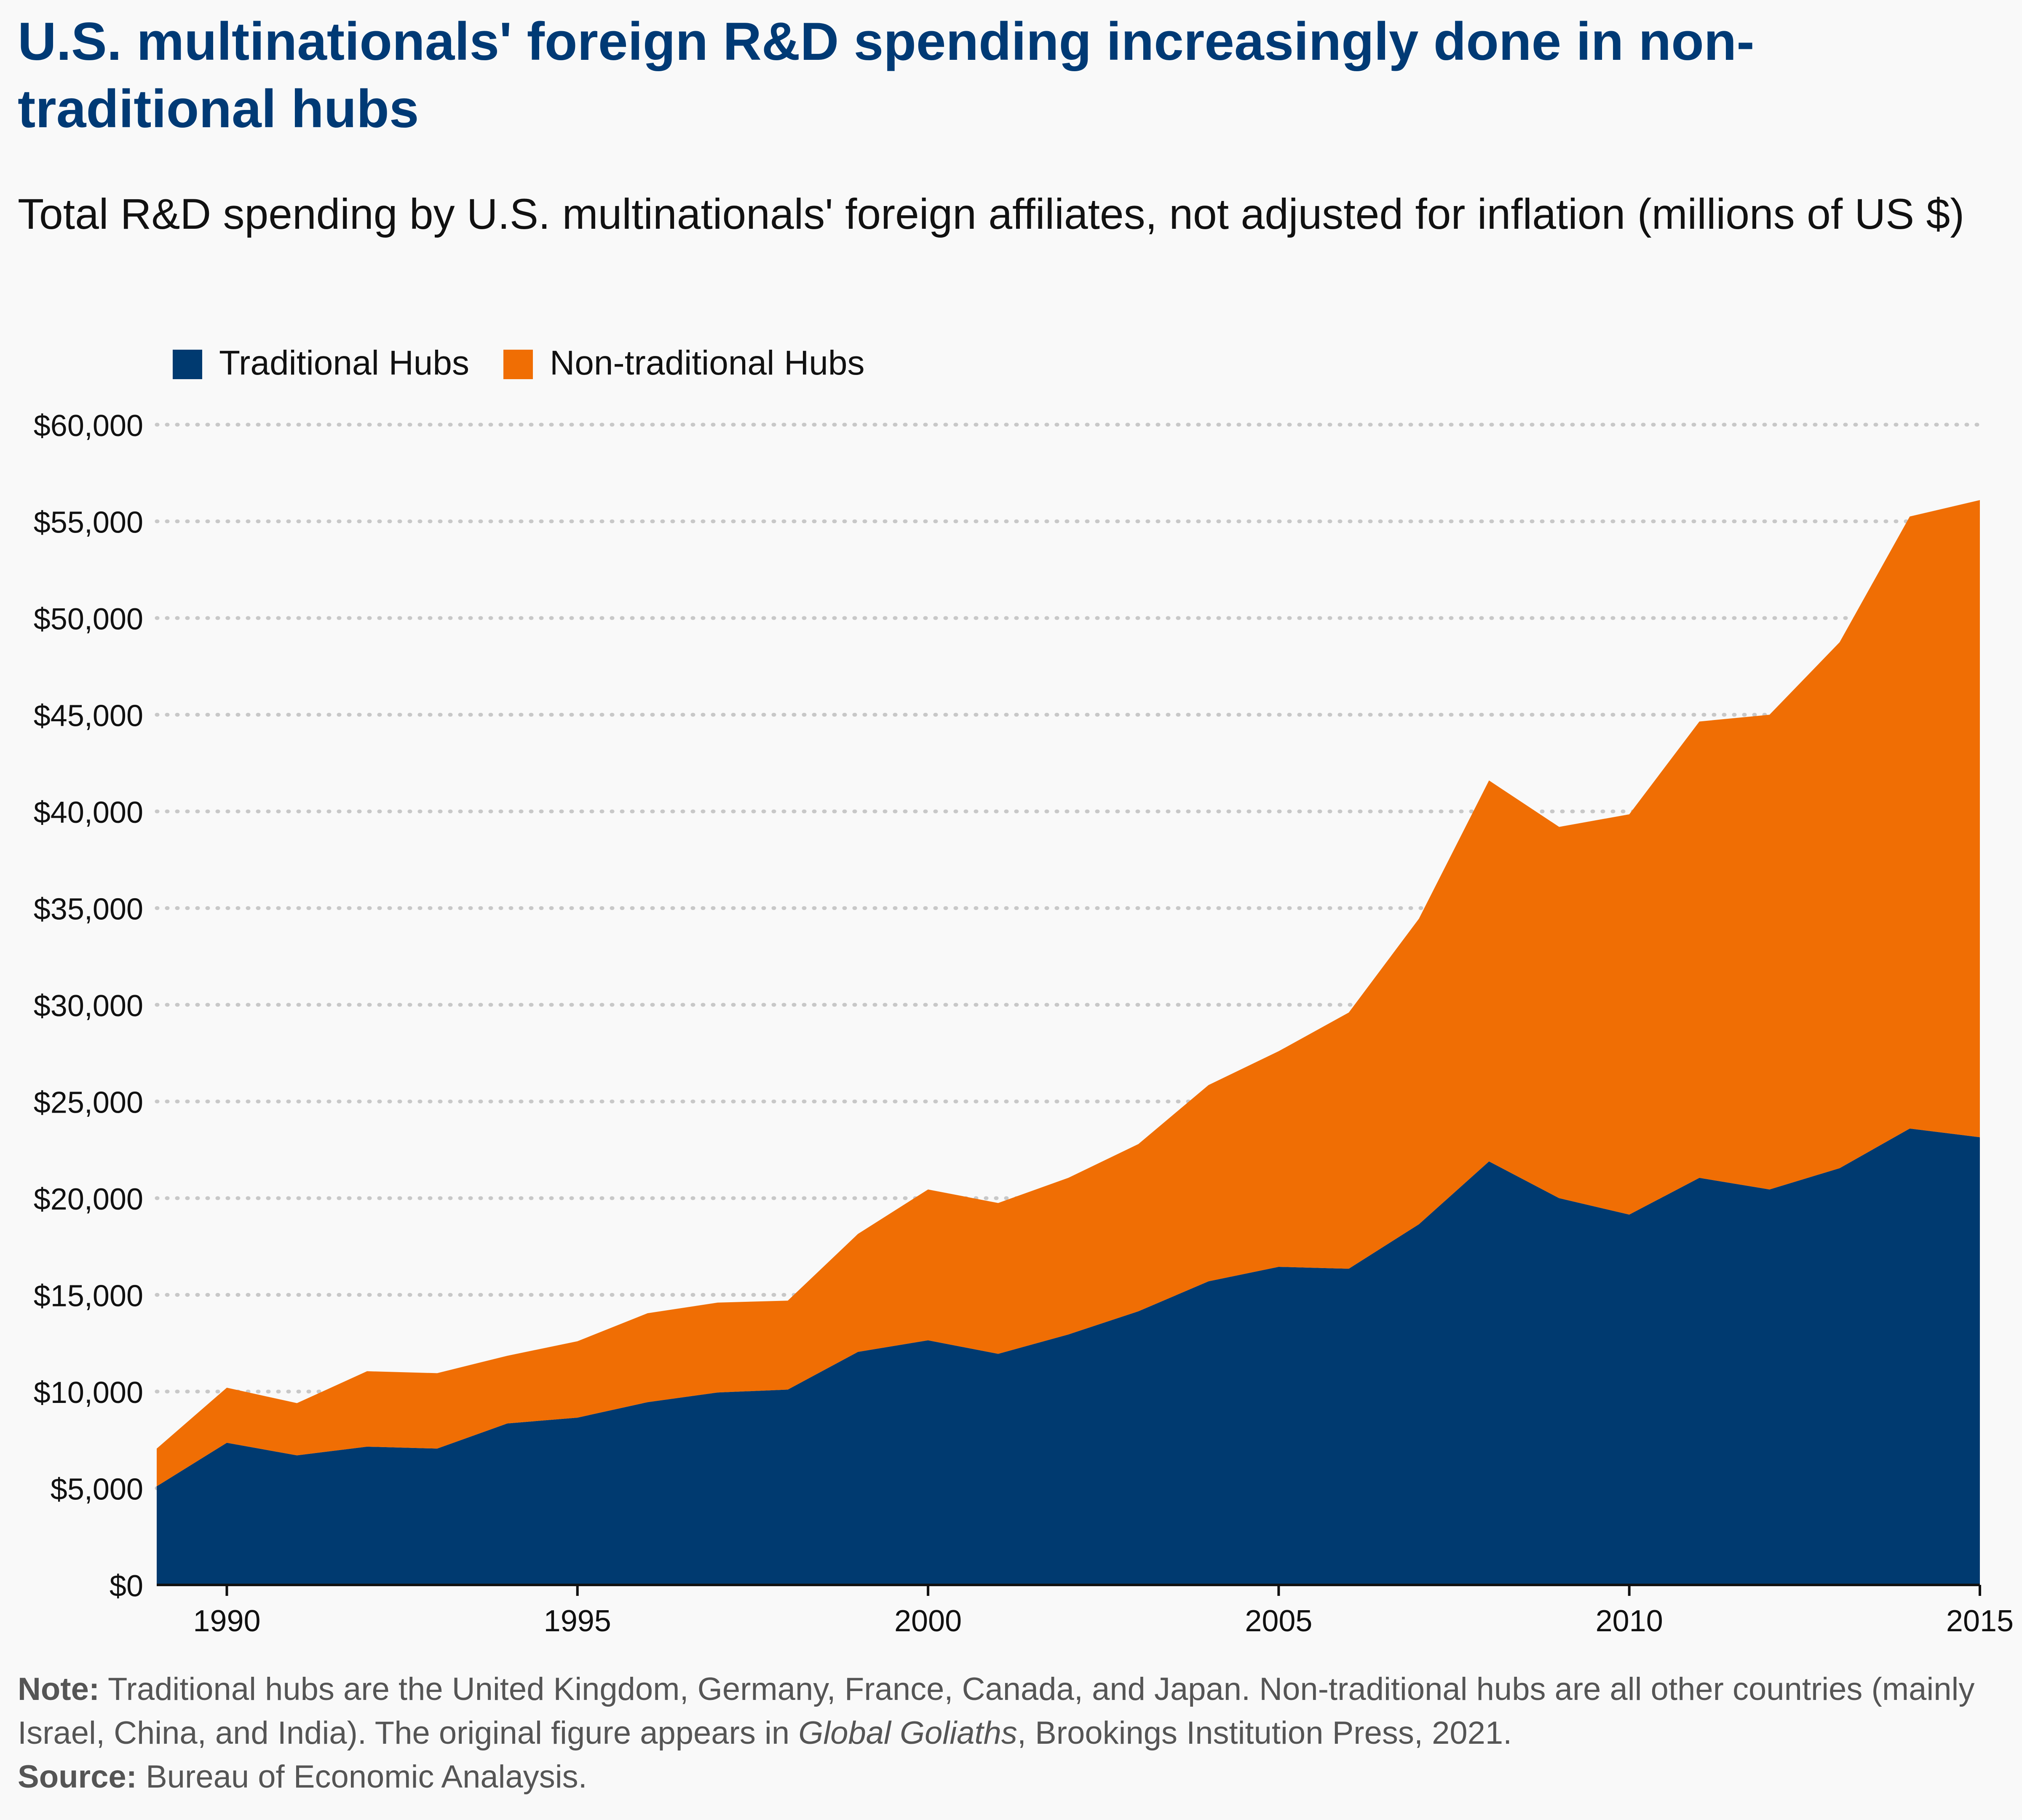 The width and height of the screenshot is (2022, 1820). Describe the element at coordinates (1629, 1621) in the screenshot. I see `x-tick-label: 2010` at that location.